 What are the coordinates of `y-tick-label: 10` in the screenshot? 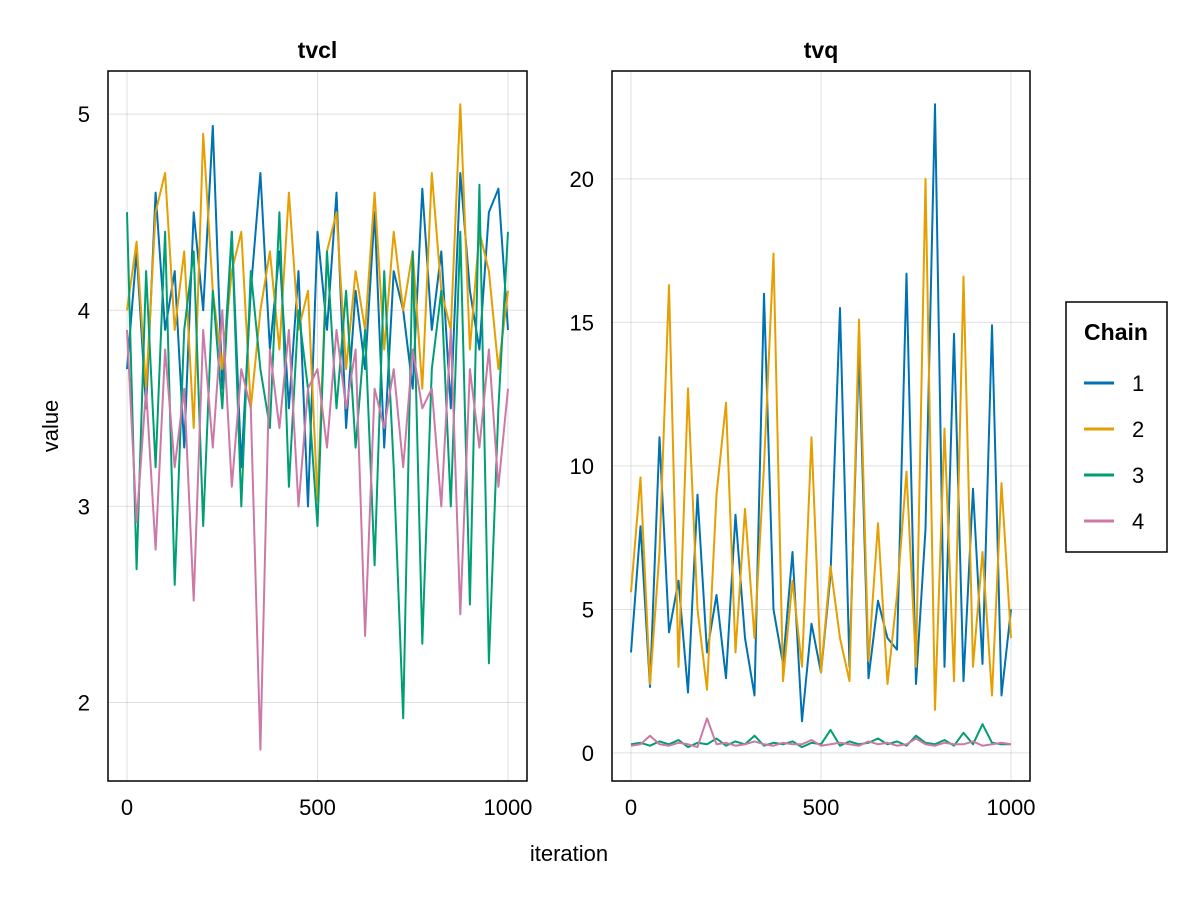 It's located at (582, 466).